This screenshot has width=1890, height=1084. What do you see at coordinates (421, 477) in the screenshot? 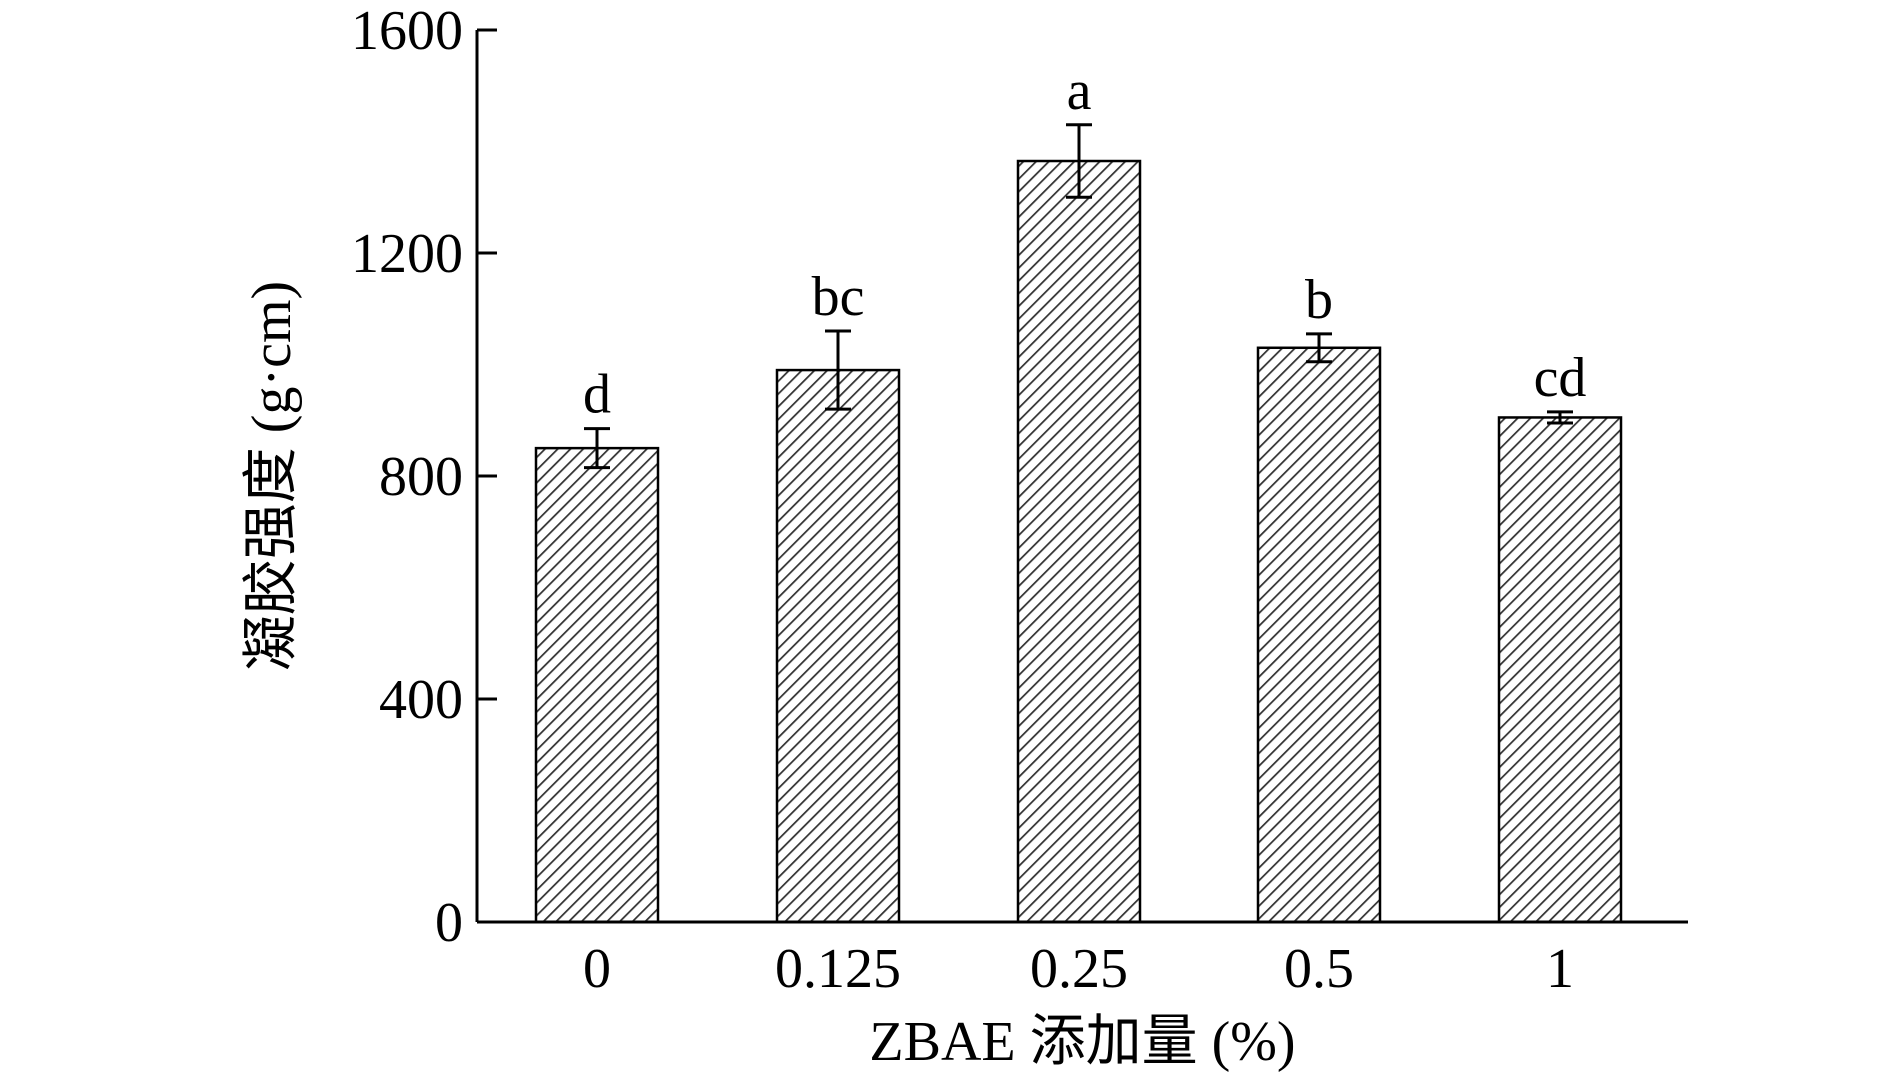
I see `y-tick-label: 800` at bounding box center [421, 477].